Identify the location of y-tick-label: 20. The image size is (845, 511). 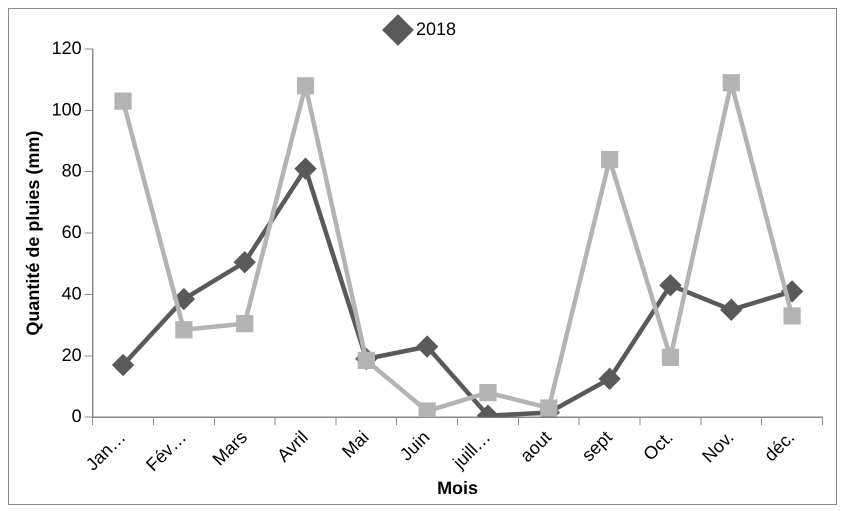
(72, 354).